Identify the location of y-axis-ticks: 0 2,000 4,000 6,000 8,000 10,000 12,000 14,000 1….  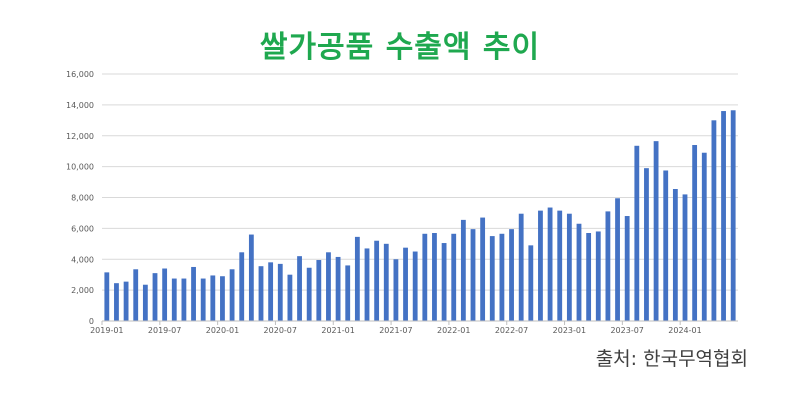
(80, 198).